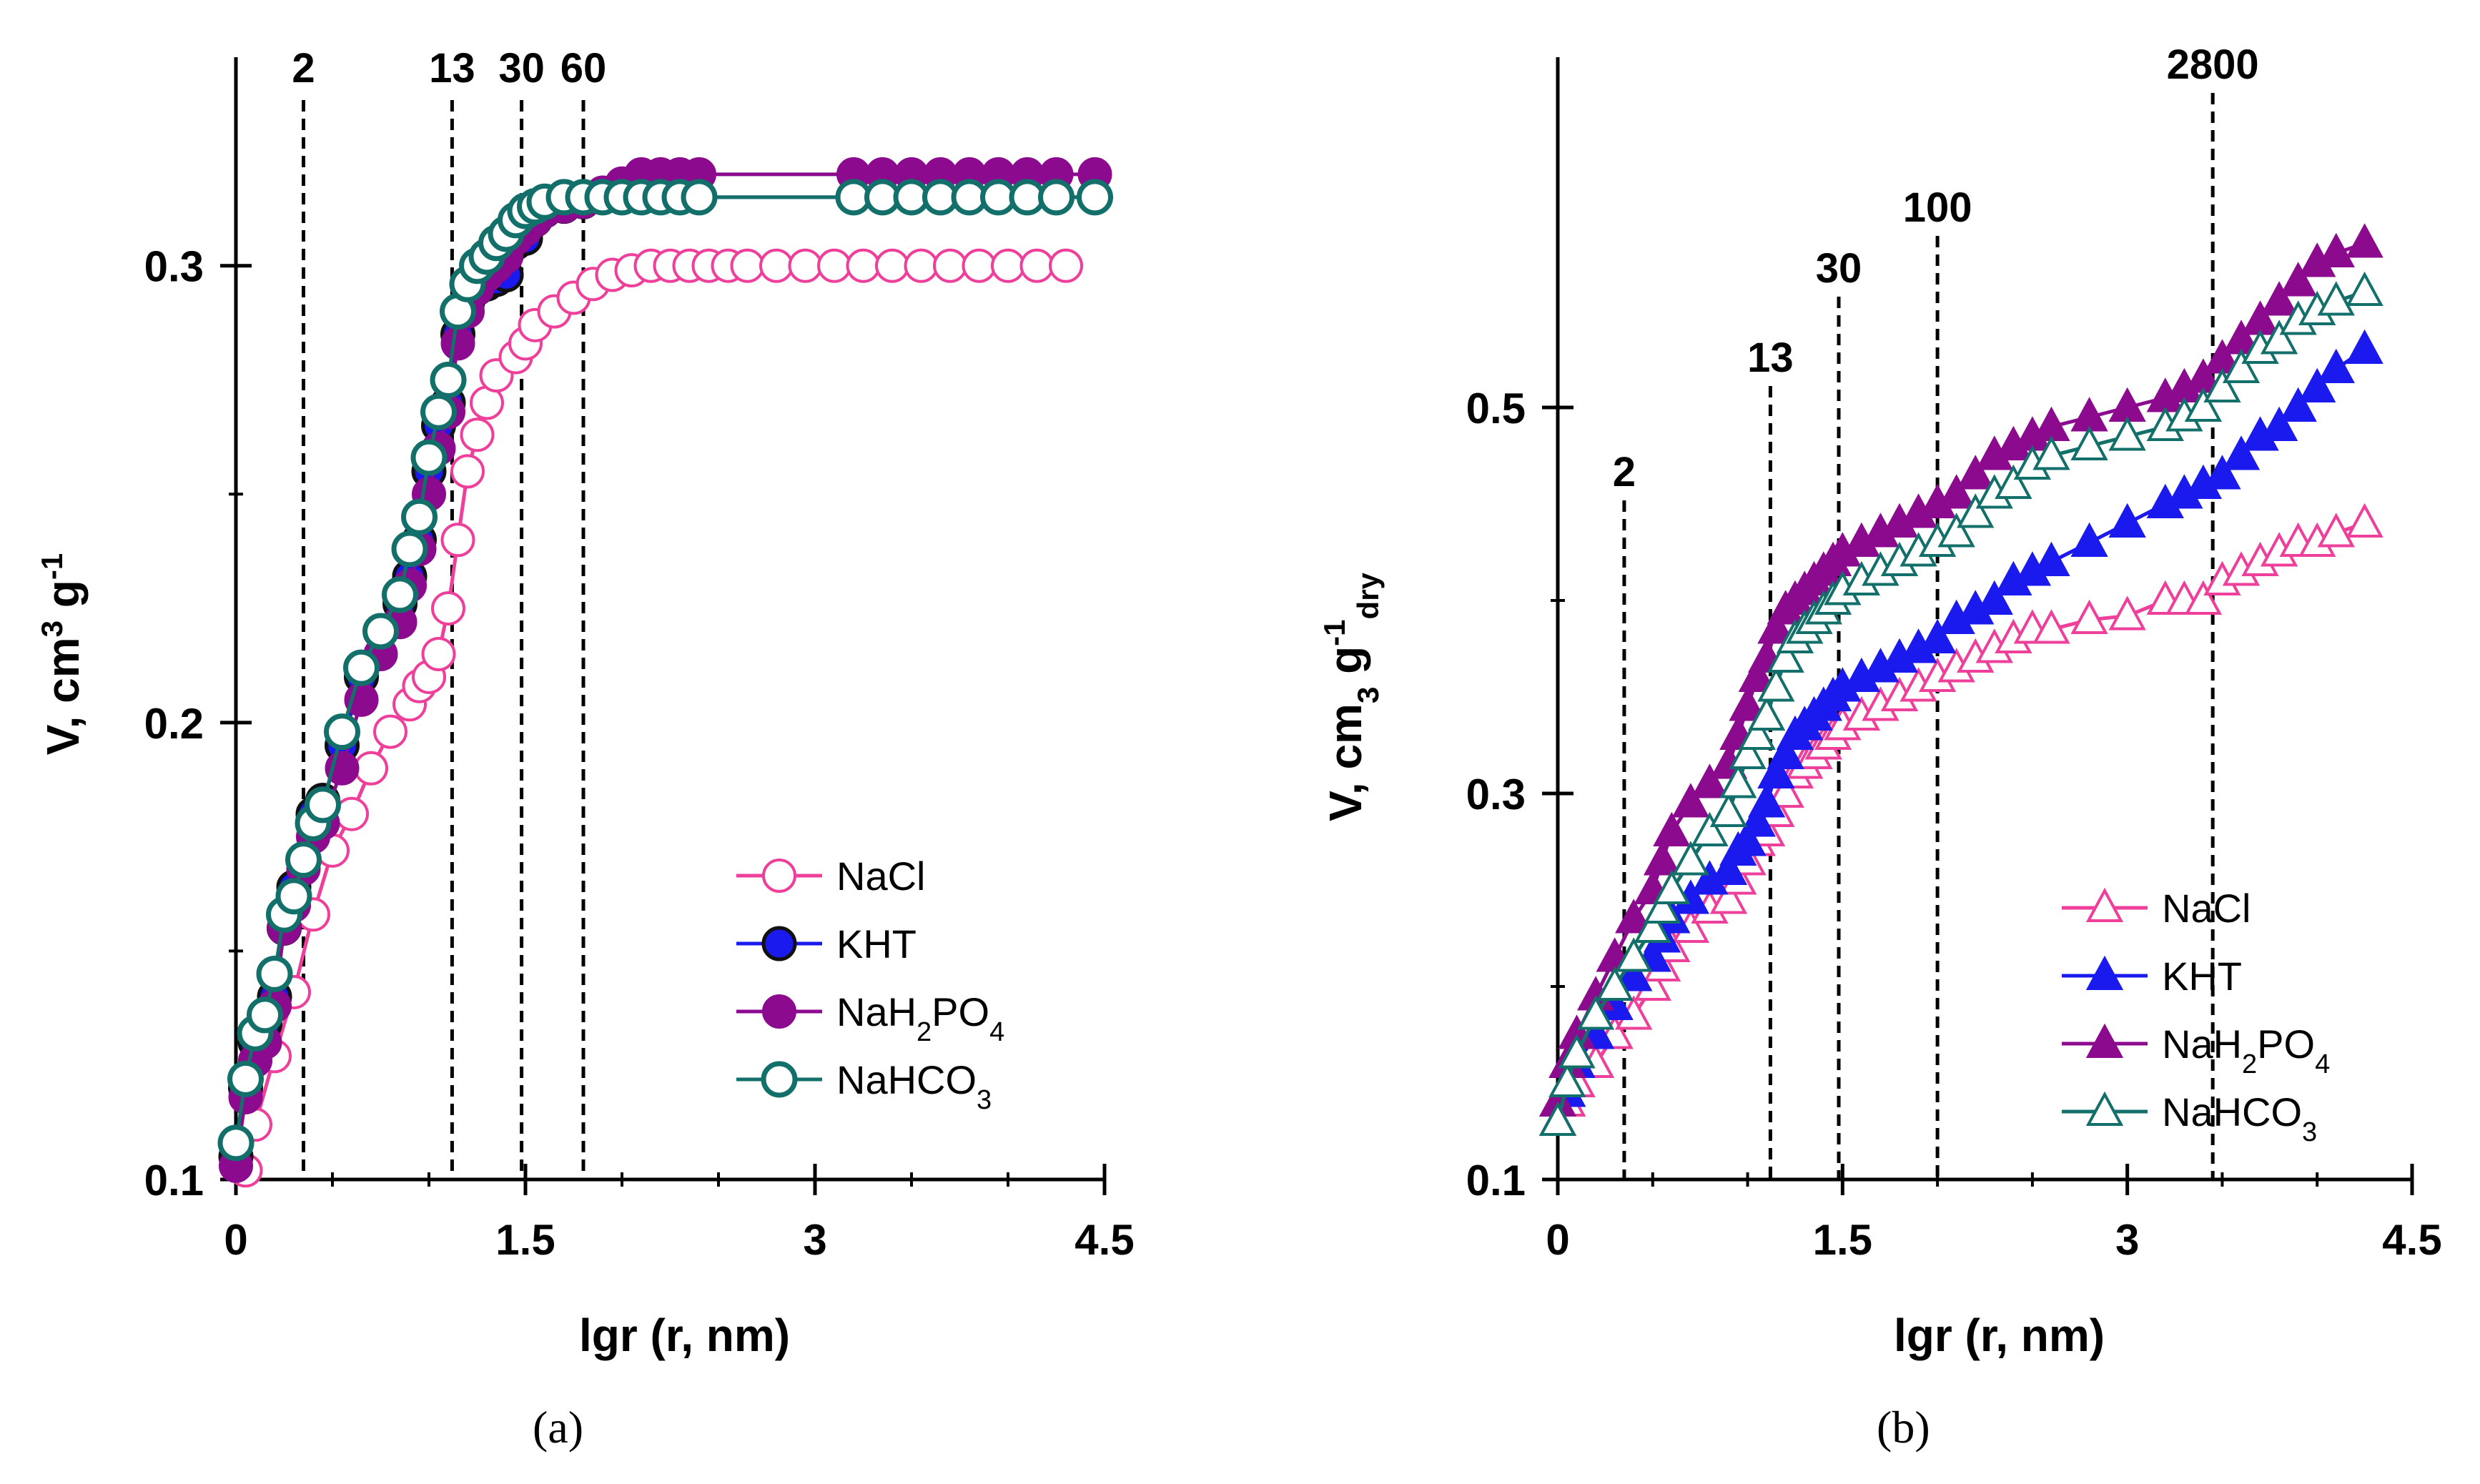 The width and height of the screenshot is (2480, 1484). Describe the element at coordinates (1496, 794) in the screenshot. I see `y-tick-label: 0.3` at that location.